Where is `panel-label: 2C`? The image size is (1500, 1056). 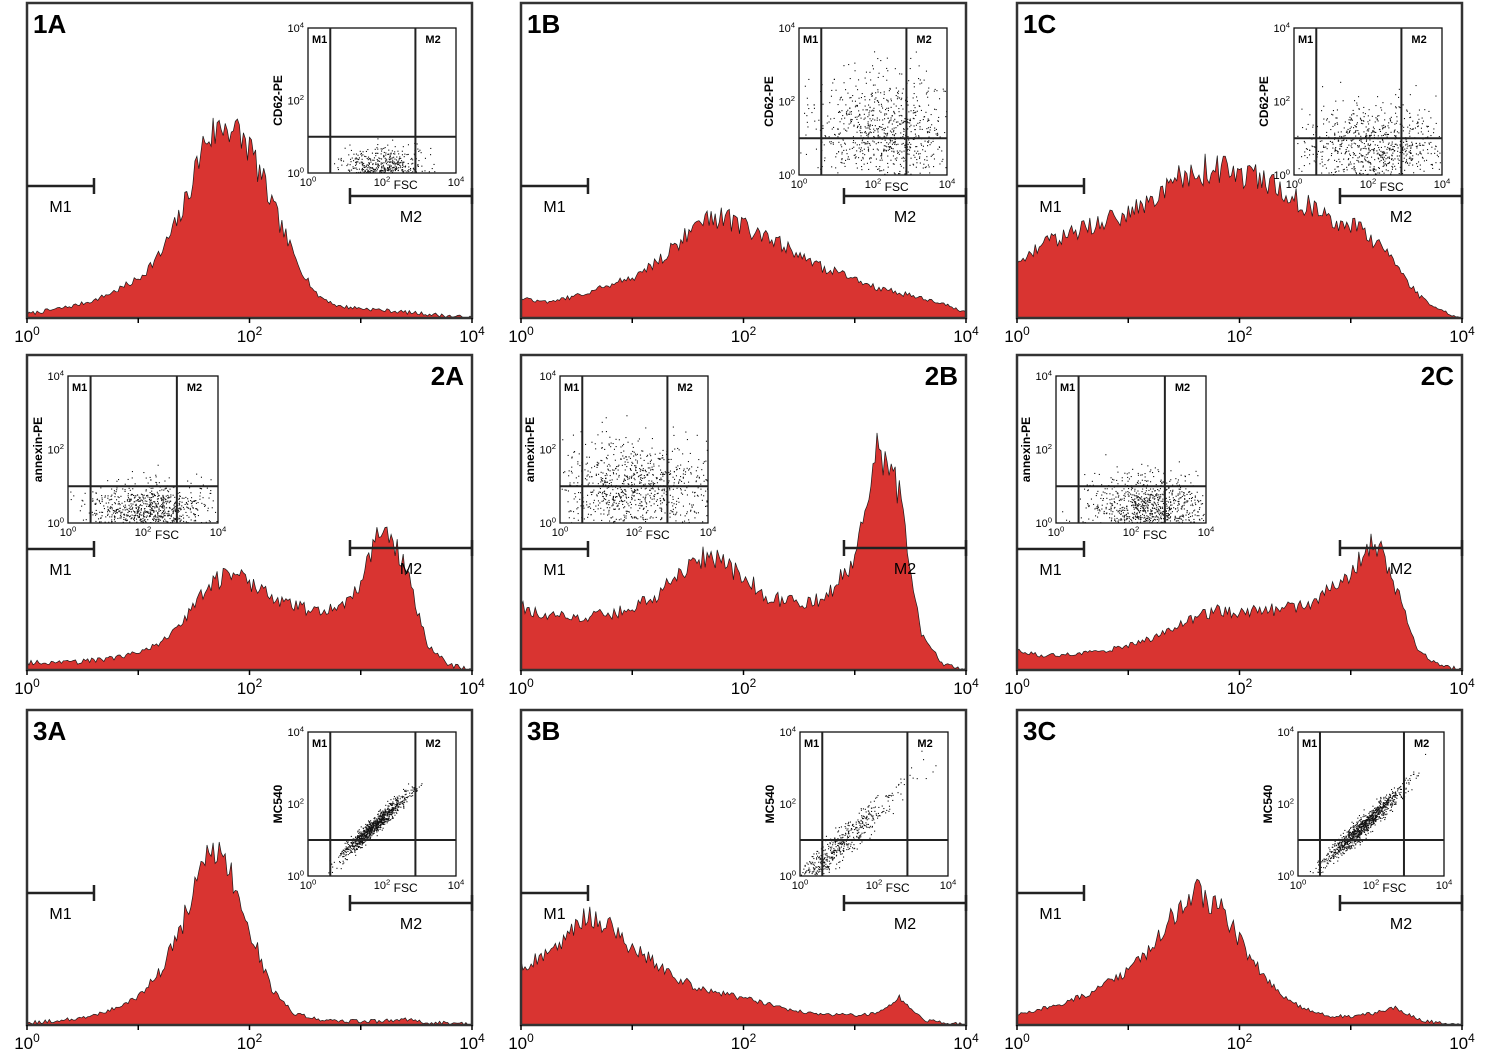 panel-label: 2C is located at coordinates (1437, 376).